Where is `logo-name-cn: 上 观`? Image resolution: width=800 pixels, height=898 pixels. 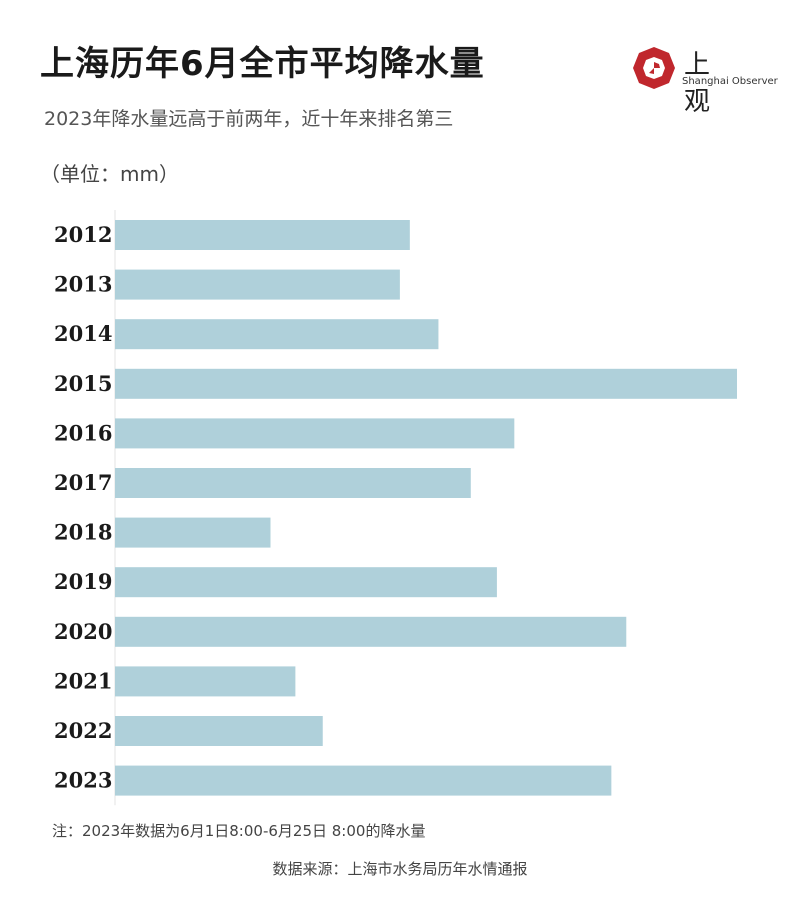 logo-name-cn: 上 观 is located at coordinates (700, 83).